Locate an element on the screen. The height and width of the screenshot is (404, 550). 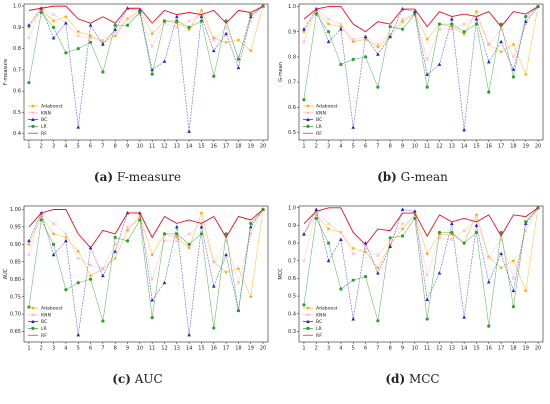
caption-letter: (c) is located at coordinates (121, 379).